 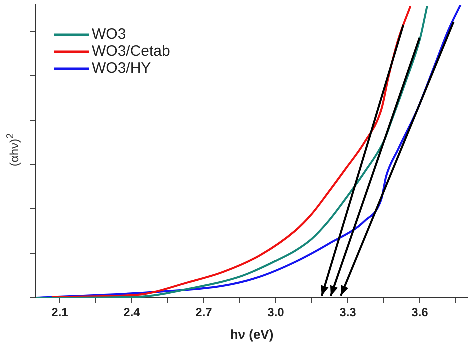 I want to click on x-tick-label: 3.0, so click(x=276, y=313).